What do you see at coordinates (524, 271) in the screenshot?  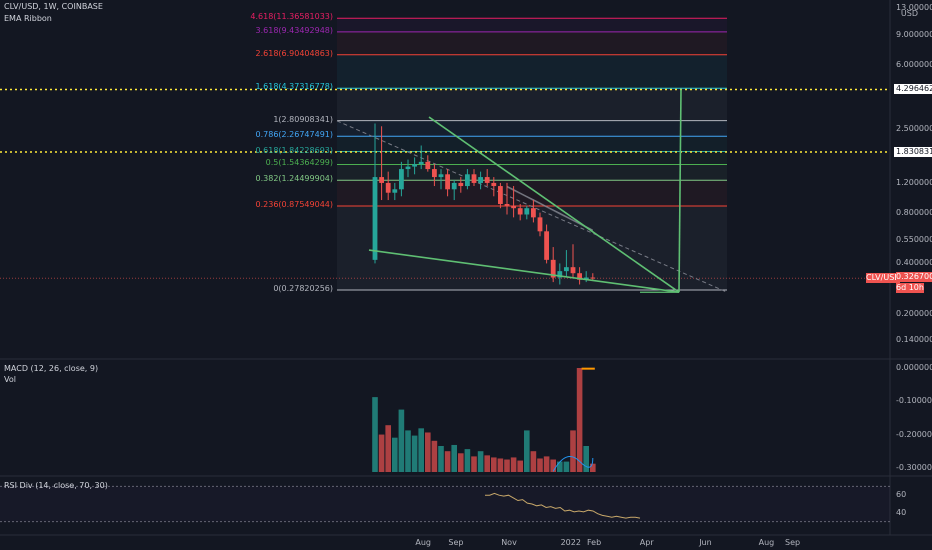 I see `lower-wedge-line` at bounding box center [524, 271].